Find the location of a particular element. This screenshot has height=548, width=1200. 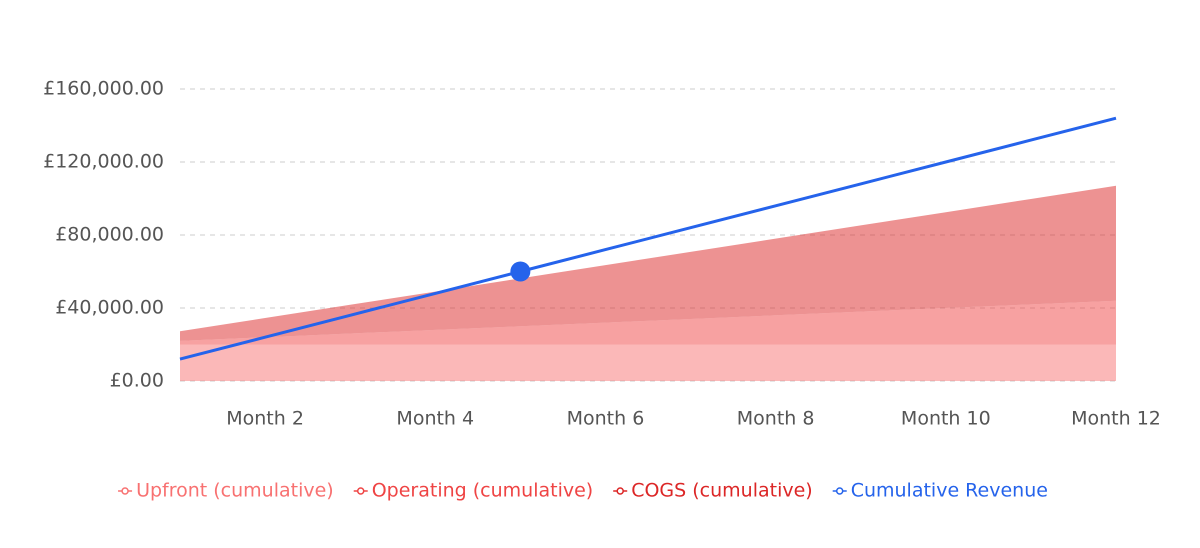

legend-label: Upfront (cumulative) is located at coordinates (235, 491).